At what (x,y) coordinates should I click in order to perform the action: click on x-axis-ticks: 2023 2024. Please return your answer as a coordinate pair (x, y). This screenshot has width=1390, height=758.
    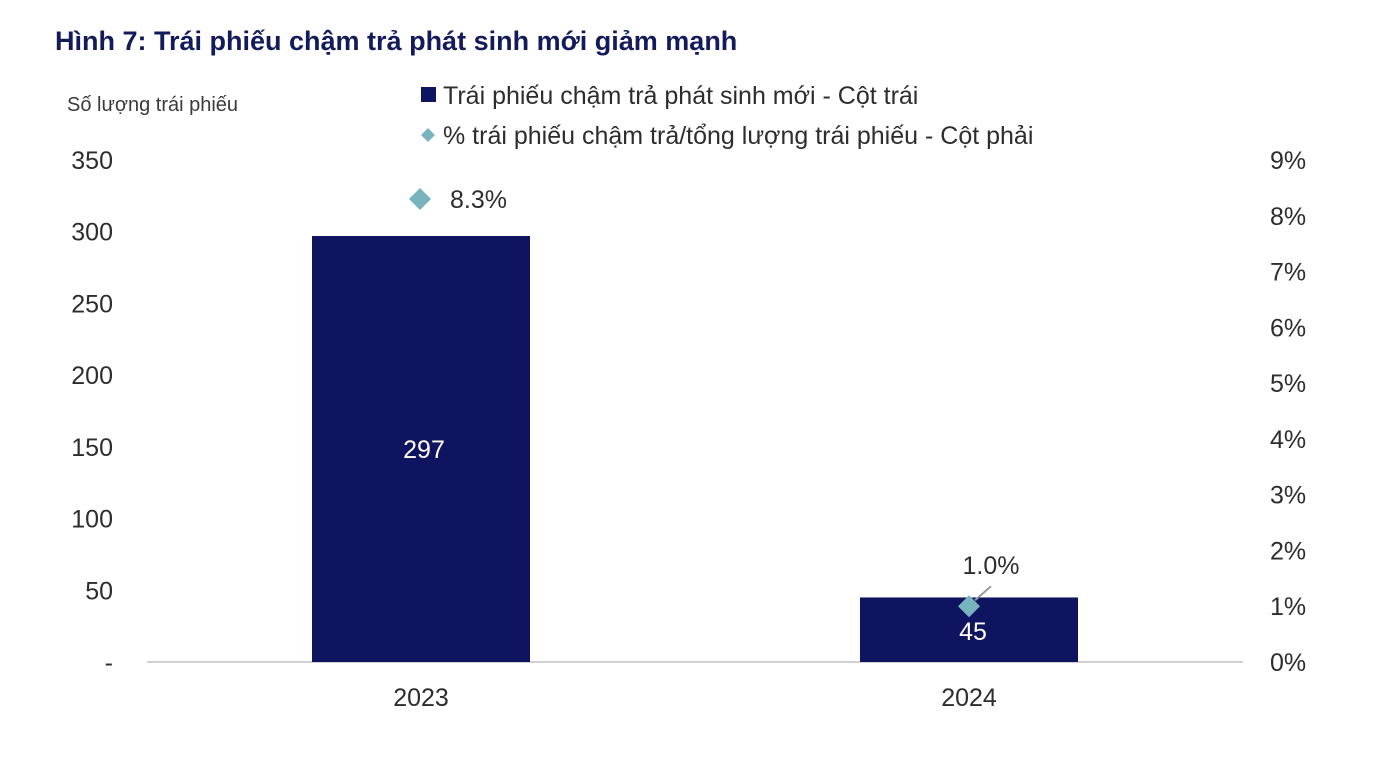
    Looking at the image, I should click on (695, 698).